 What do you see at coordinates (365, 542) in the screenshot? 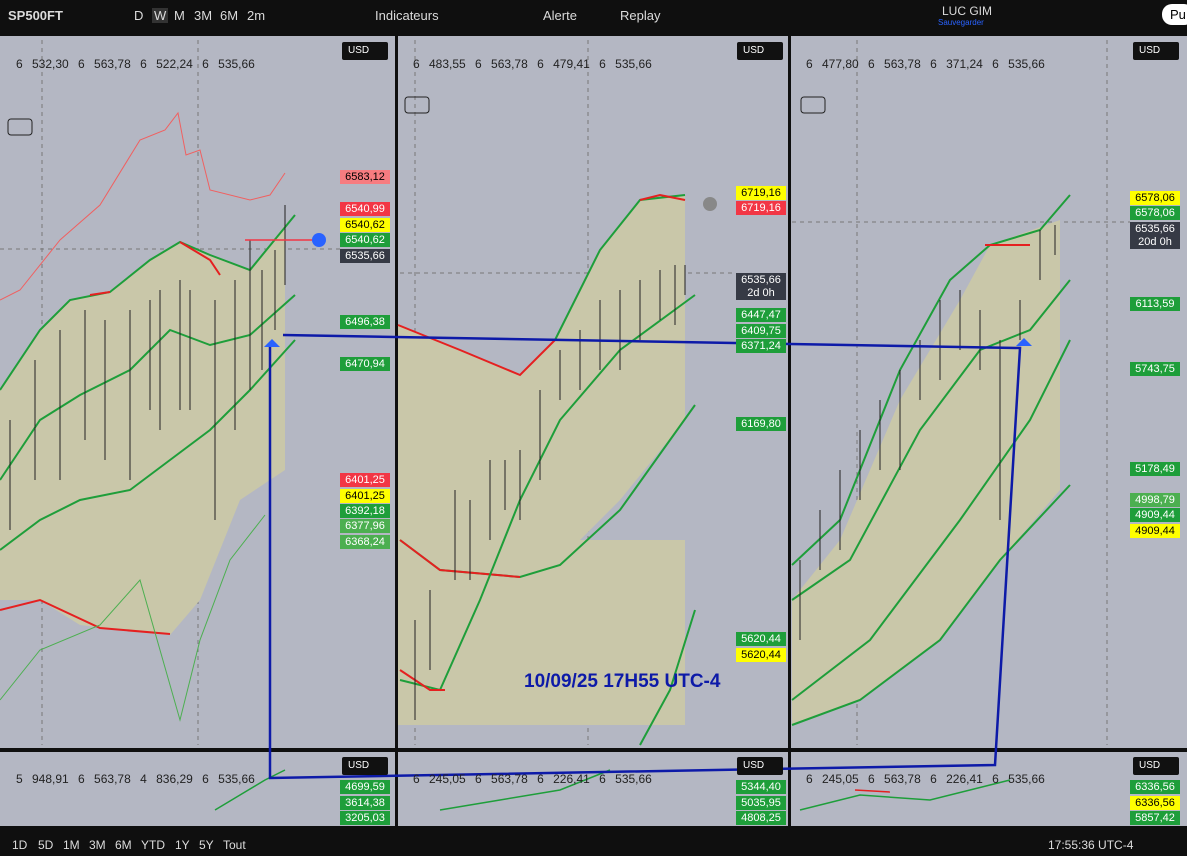
I see `price-label: 6368,24` at bounding box center [365, 542].